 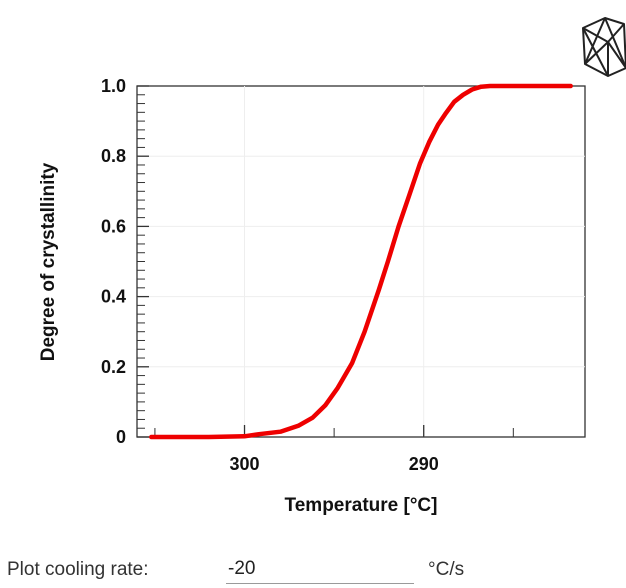 What do you see at coordinates (113, 367) in the screenshot?
I see `y-tick-label: 0.2` at bounding box center [113, 367].